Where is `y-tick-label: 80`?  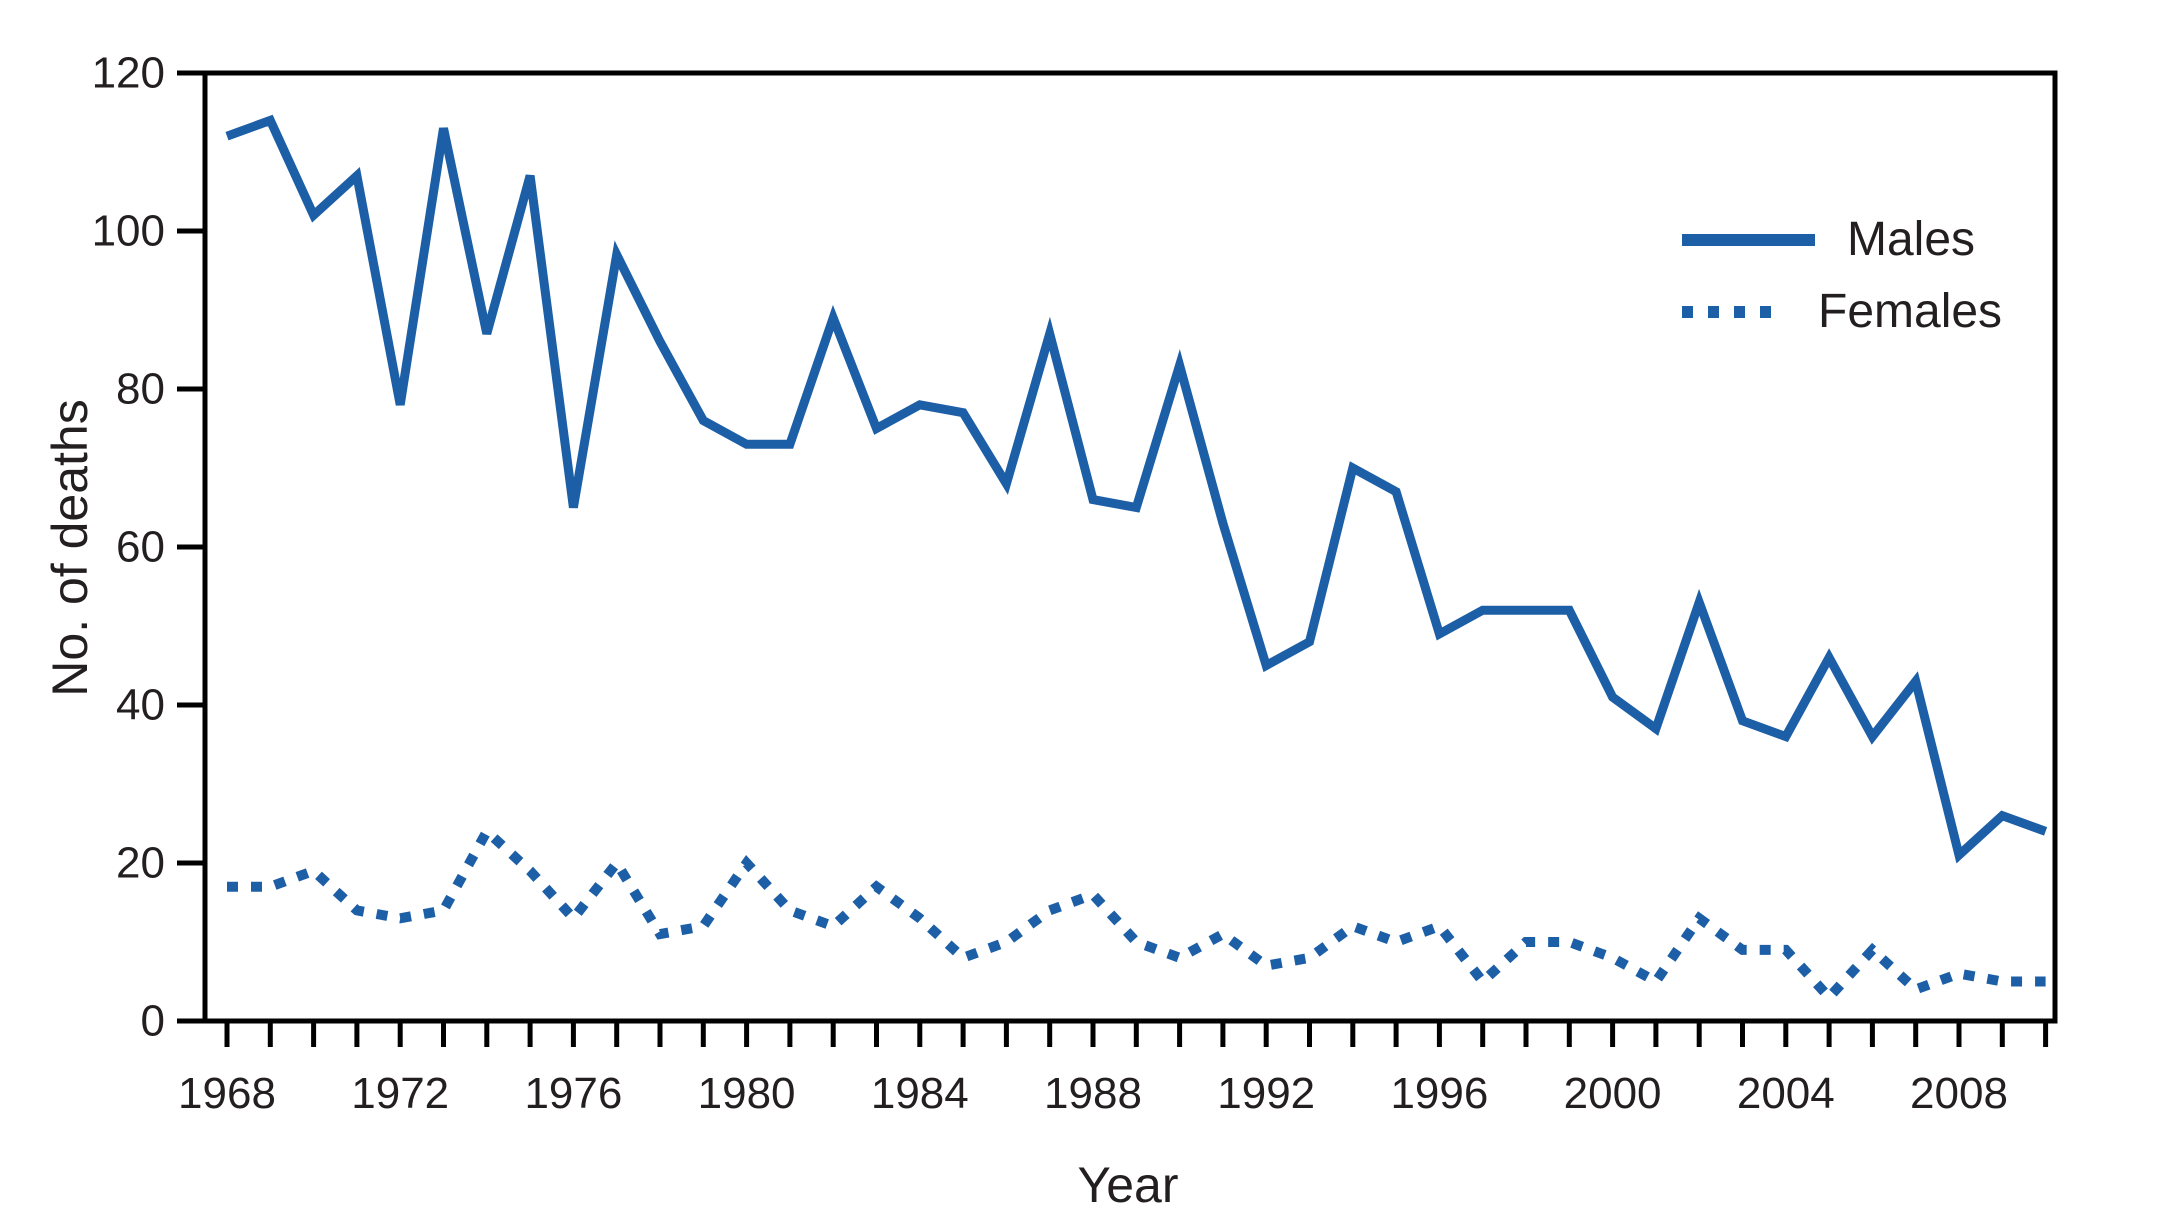
y-tick-label: 80 is located at coordinates (140, 389).